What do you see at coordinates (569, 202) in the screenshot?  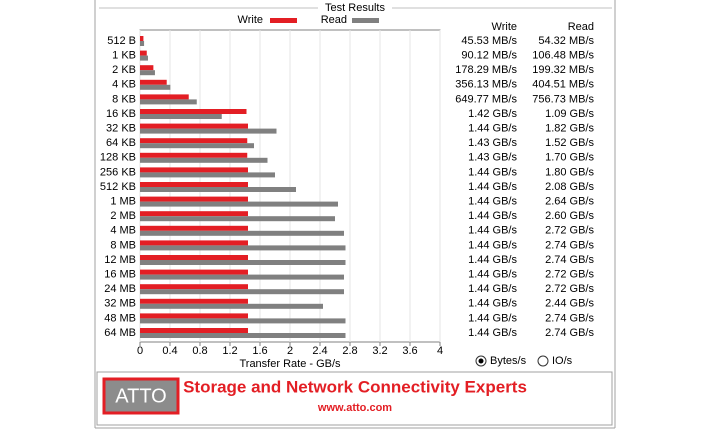 I see `table-value: 2.64 GB/s` at bounding box center [569, 202].